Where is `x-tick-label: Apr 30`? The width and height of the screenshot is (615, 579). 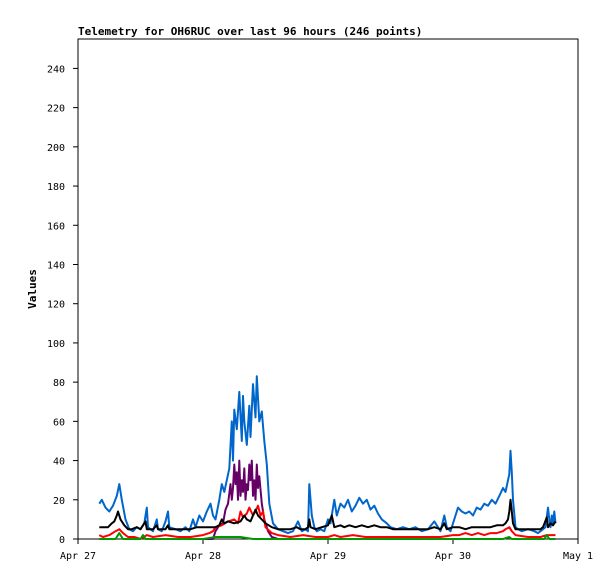
x-tick-label: Apr 30 is located at coordinates (453, 556).